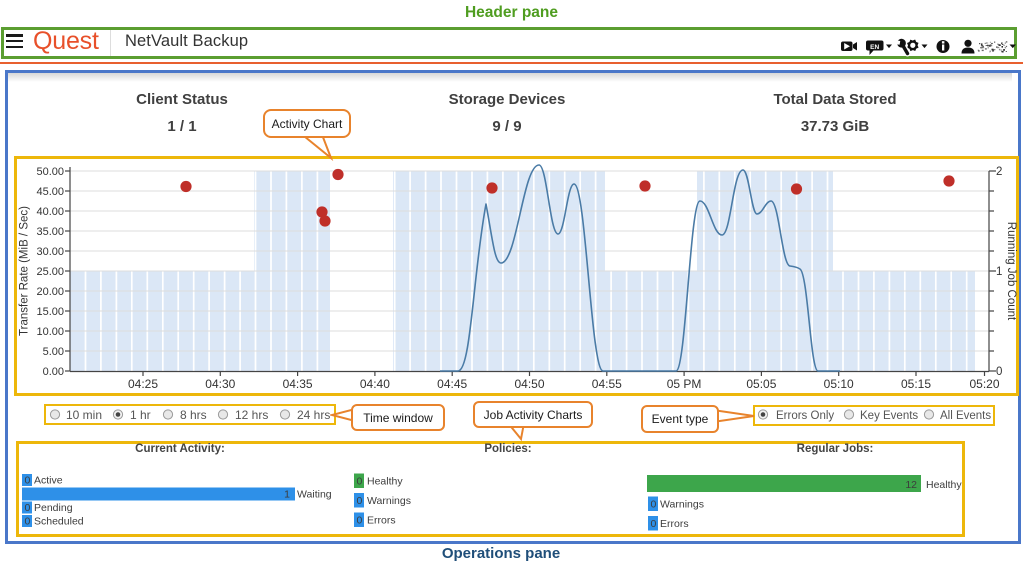 The width and height of the screenshot is (1023, 565). Describe the element at coordinates (916, 384) in the screenshot. I see `svg-text: 05:15` at that location.